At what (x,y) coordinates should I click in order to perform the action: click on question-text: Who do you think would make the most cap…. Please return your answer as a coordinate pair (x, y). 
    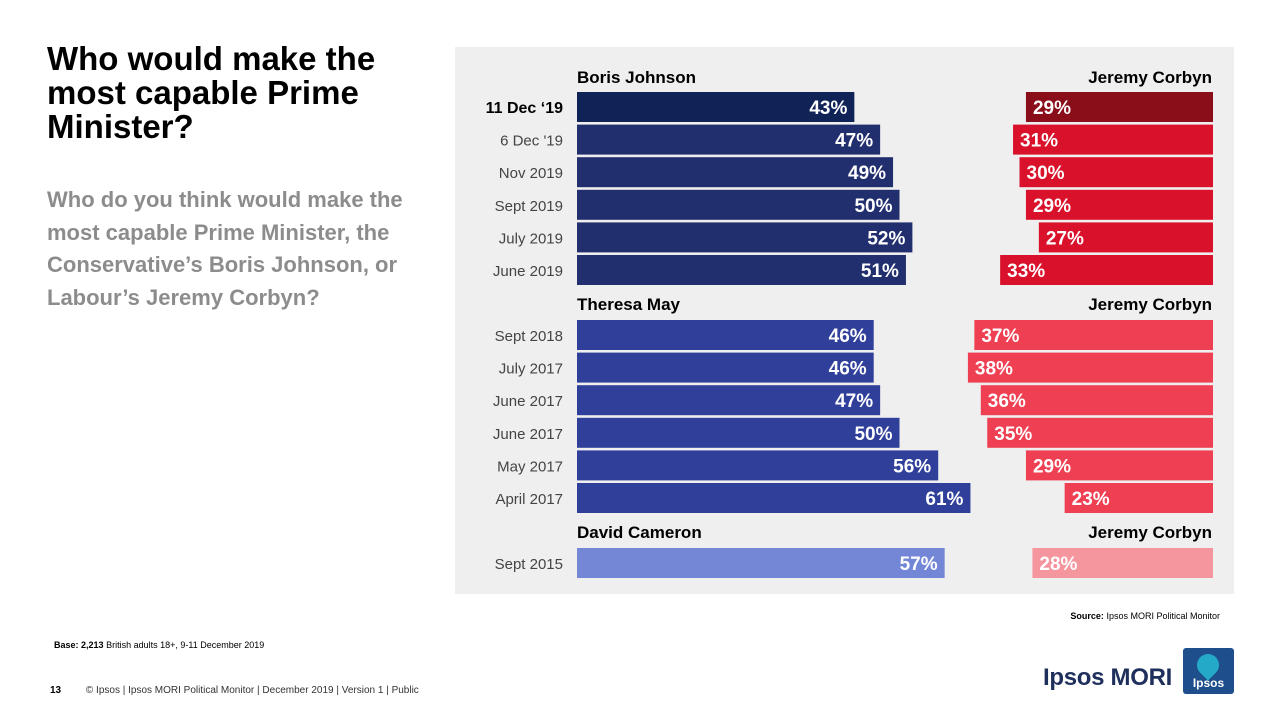
    Looking at the image, I should click on (225, 248).